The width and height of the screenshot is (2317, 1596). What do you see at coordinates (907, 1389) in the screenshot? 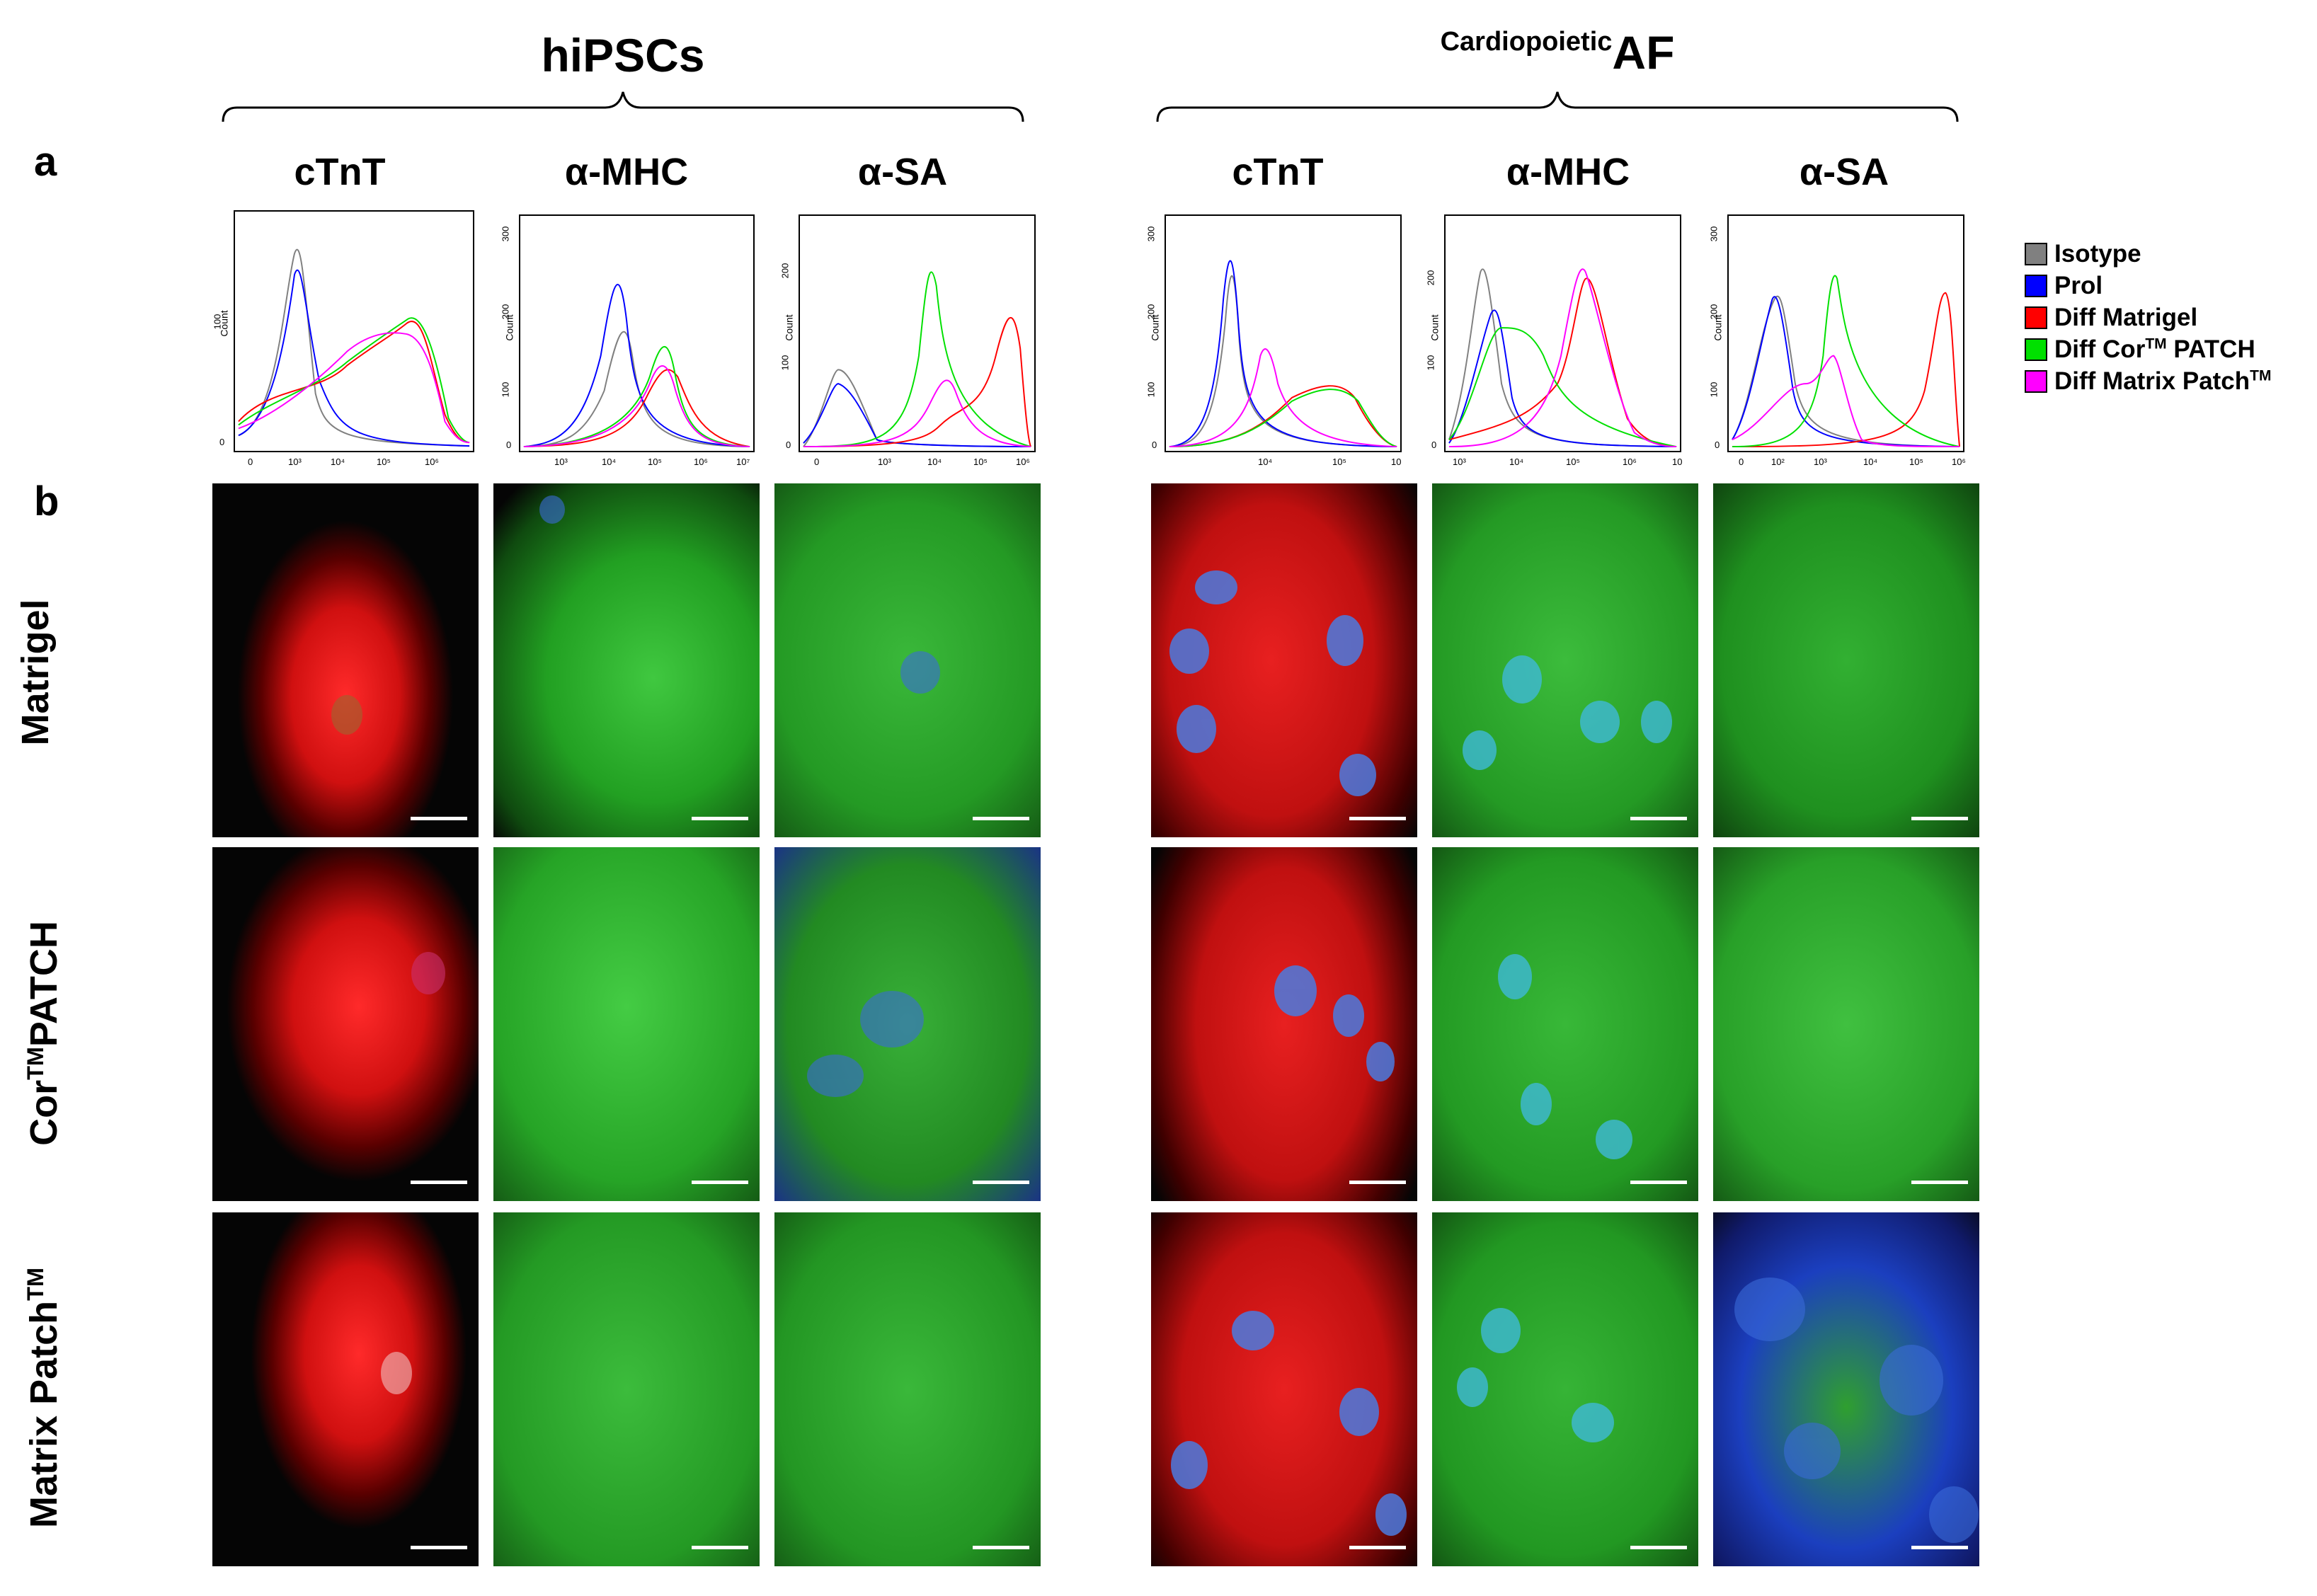
I see `micrograph-matrix-hipscs-asa` at bounding box center [907, 1389].